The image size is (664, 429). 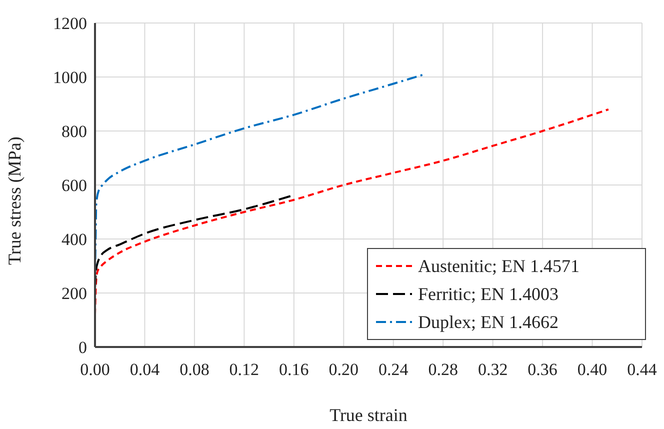 What do you see at coordinates (74, 132) in the screenshot?
I see `y-tick-label: 800` at bounding box center [74, 132].